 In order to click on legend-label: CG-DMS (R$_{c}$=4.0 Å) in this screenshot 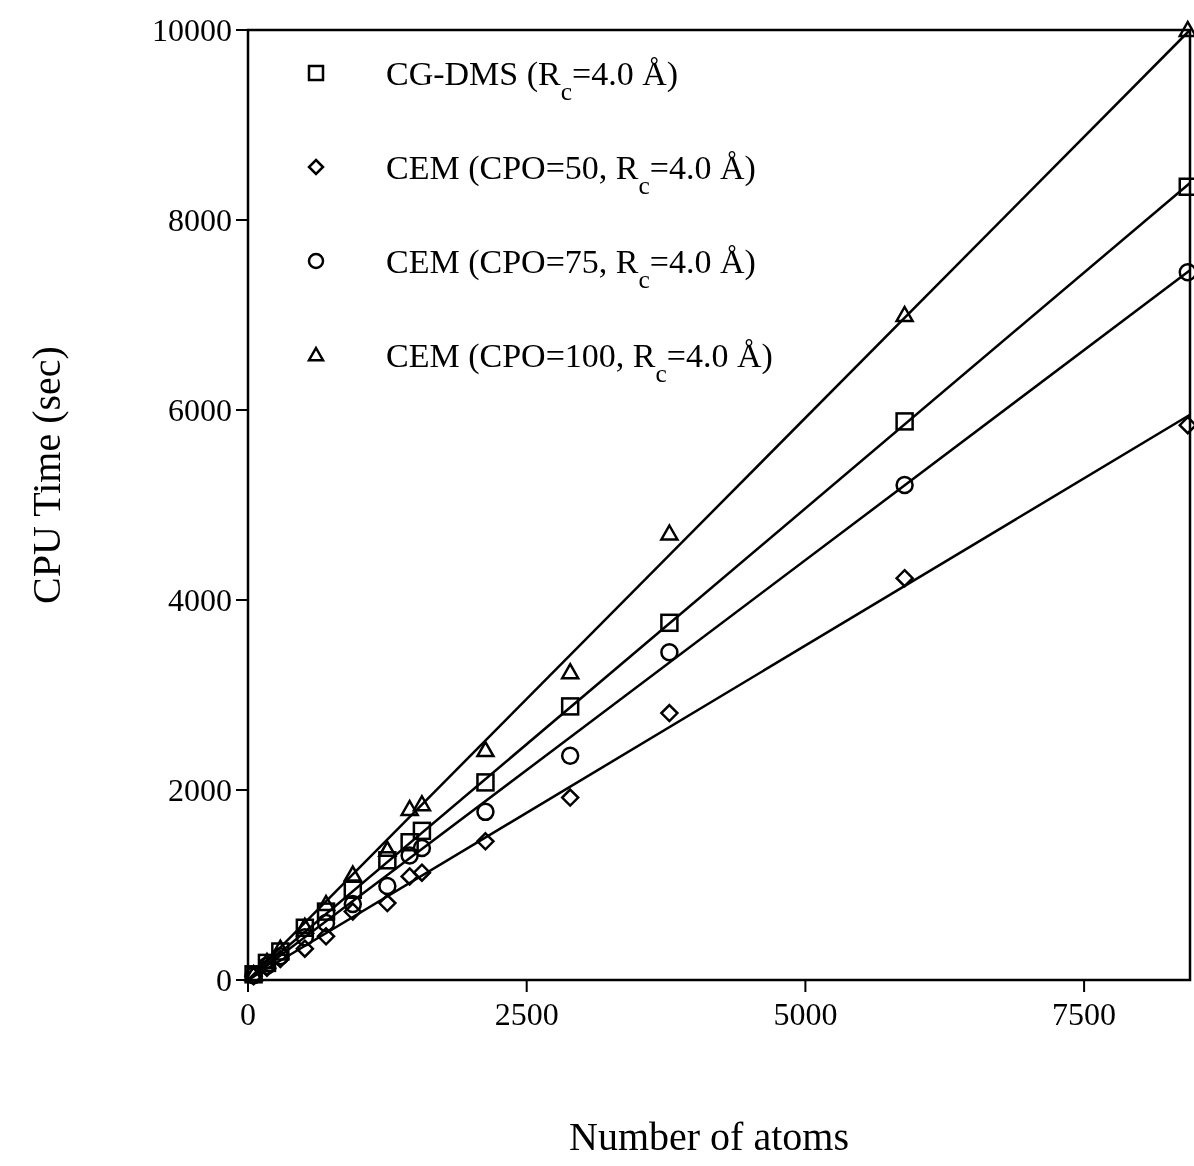, I will do `click(532, 80)`.